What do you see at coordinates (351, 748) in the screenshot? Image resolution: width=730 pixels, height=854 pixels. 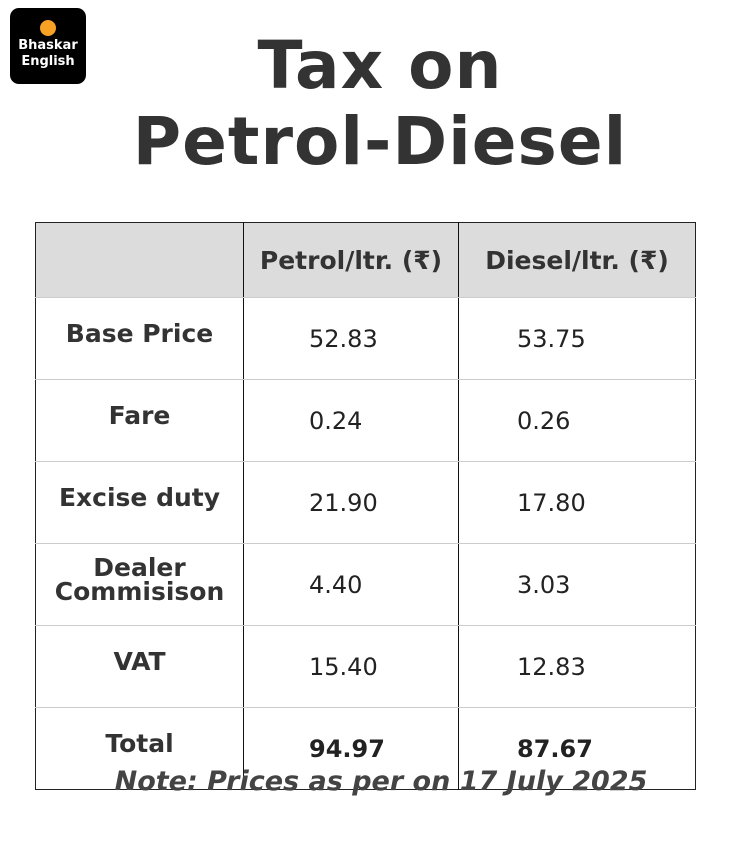 I see `petrol-value: 94.97` at bounding box center [351, 748].